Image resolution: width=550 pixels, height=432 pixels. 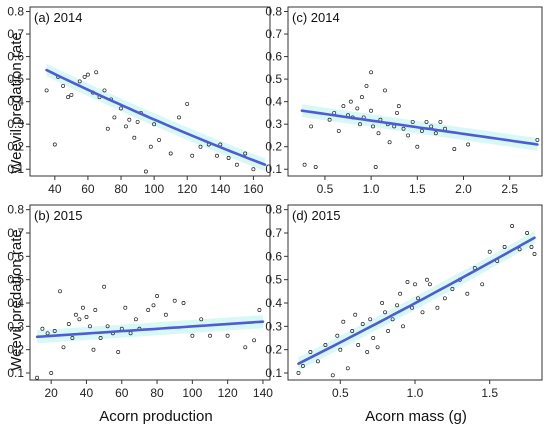 What do you see at coordinates (463, 189) in the screenshot?
I see `x-tick-label: 2.0` at bounding box center [463, 189].